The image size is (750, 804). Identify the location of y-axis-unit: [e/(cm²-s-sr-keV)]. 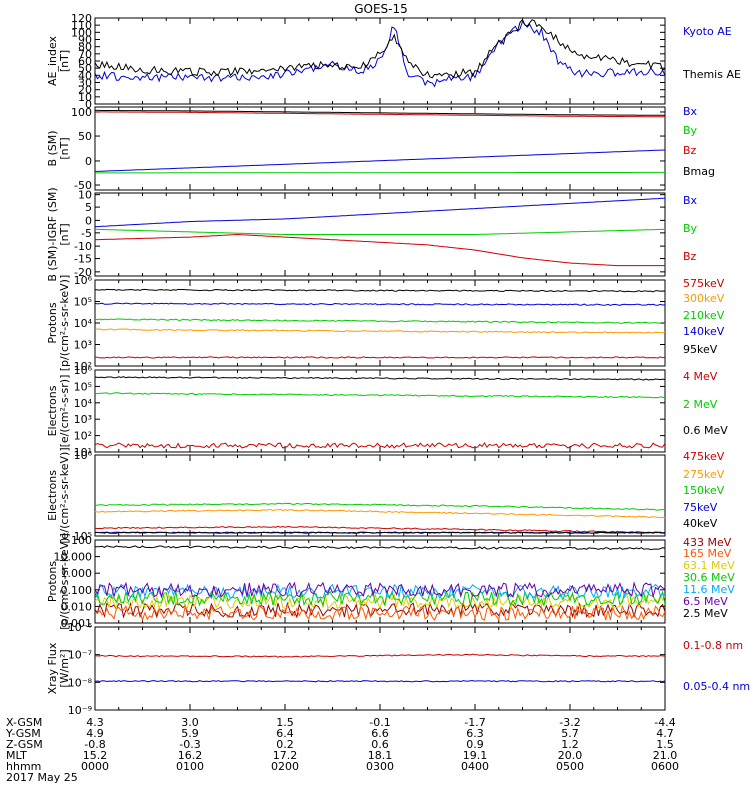
(64, 495).